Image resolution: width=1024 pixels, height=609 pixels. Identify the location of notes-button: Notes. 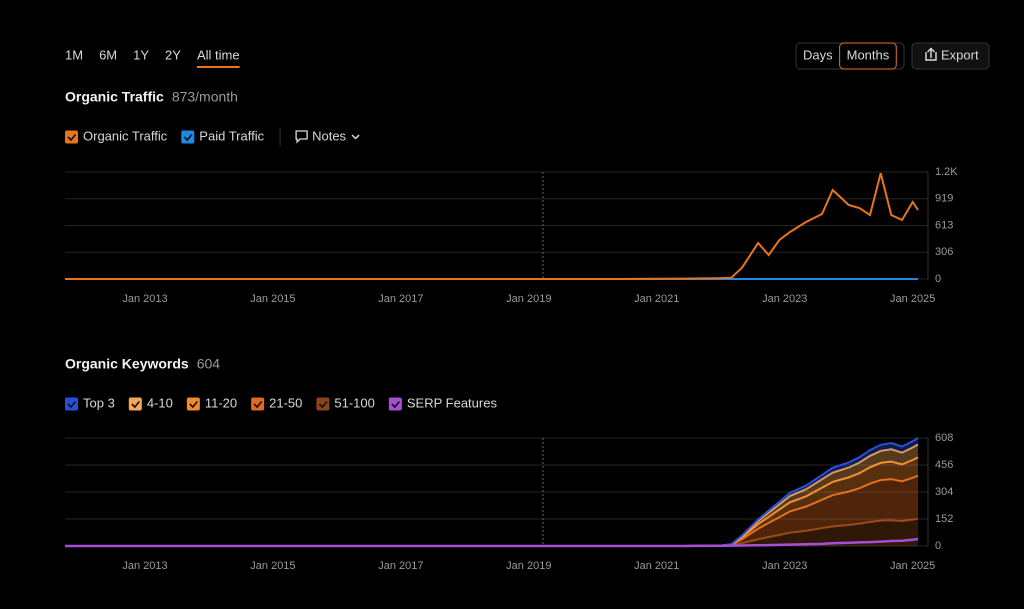
(329, 135).